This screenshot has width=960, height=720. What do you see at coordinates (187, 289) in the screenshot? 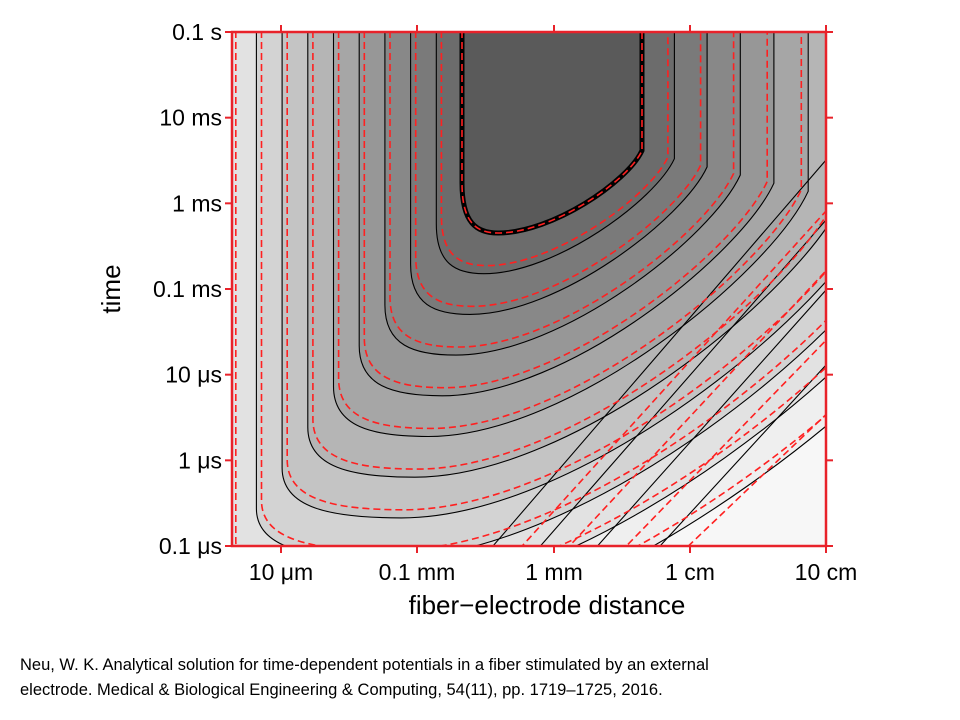
I see `y-tick-label: 0.1 ms` at bounding box center [187, 289].